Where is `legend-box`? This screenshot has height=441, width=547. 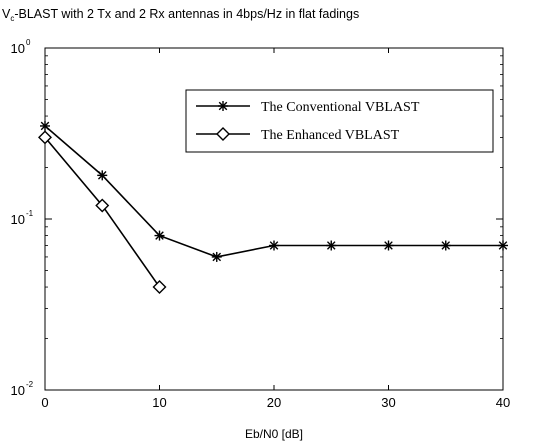 legend-box is located at coordinates (339, 121).